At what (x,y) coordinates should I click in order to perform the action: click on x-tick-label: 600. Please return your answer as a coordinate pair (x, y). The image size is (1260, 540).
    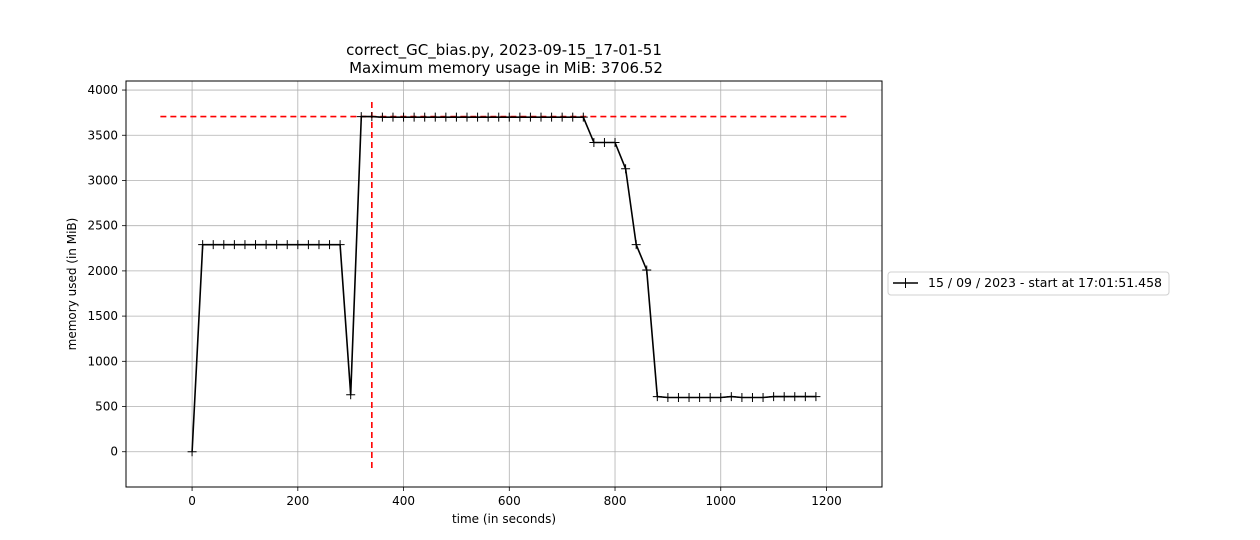
    Looking at the image, I should click on (509, 501).